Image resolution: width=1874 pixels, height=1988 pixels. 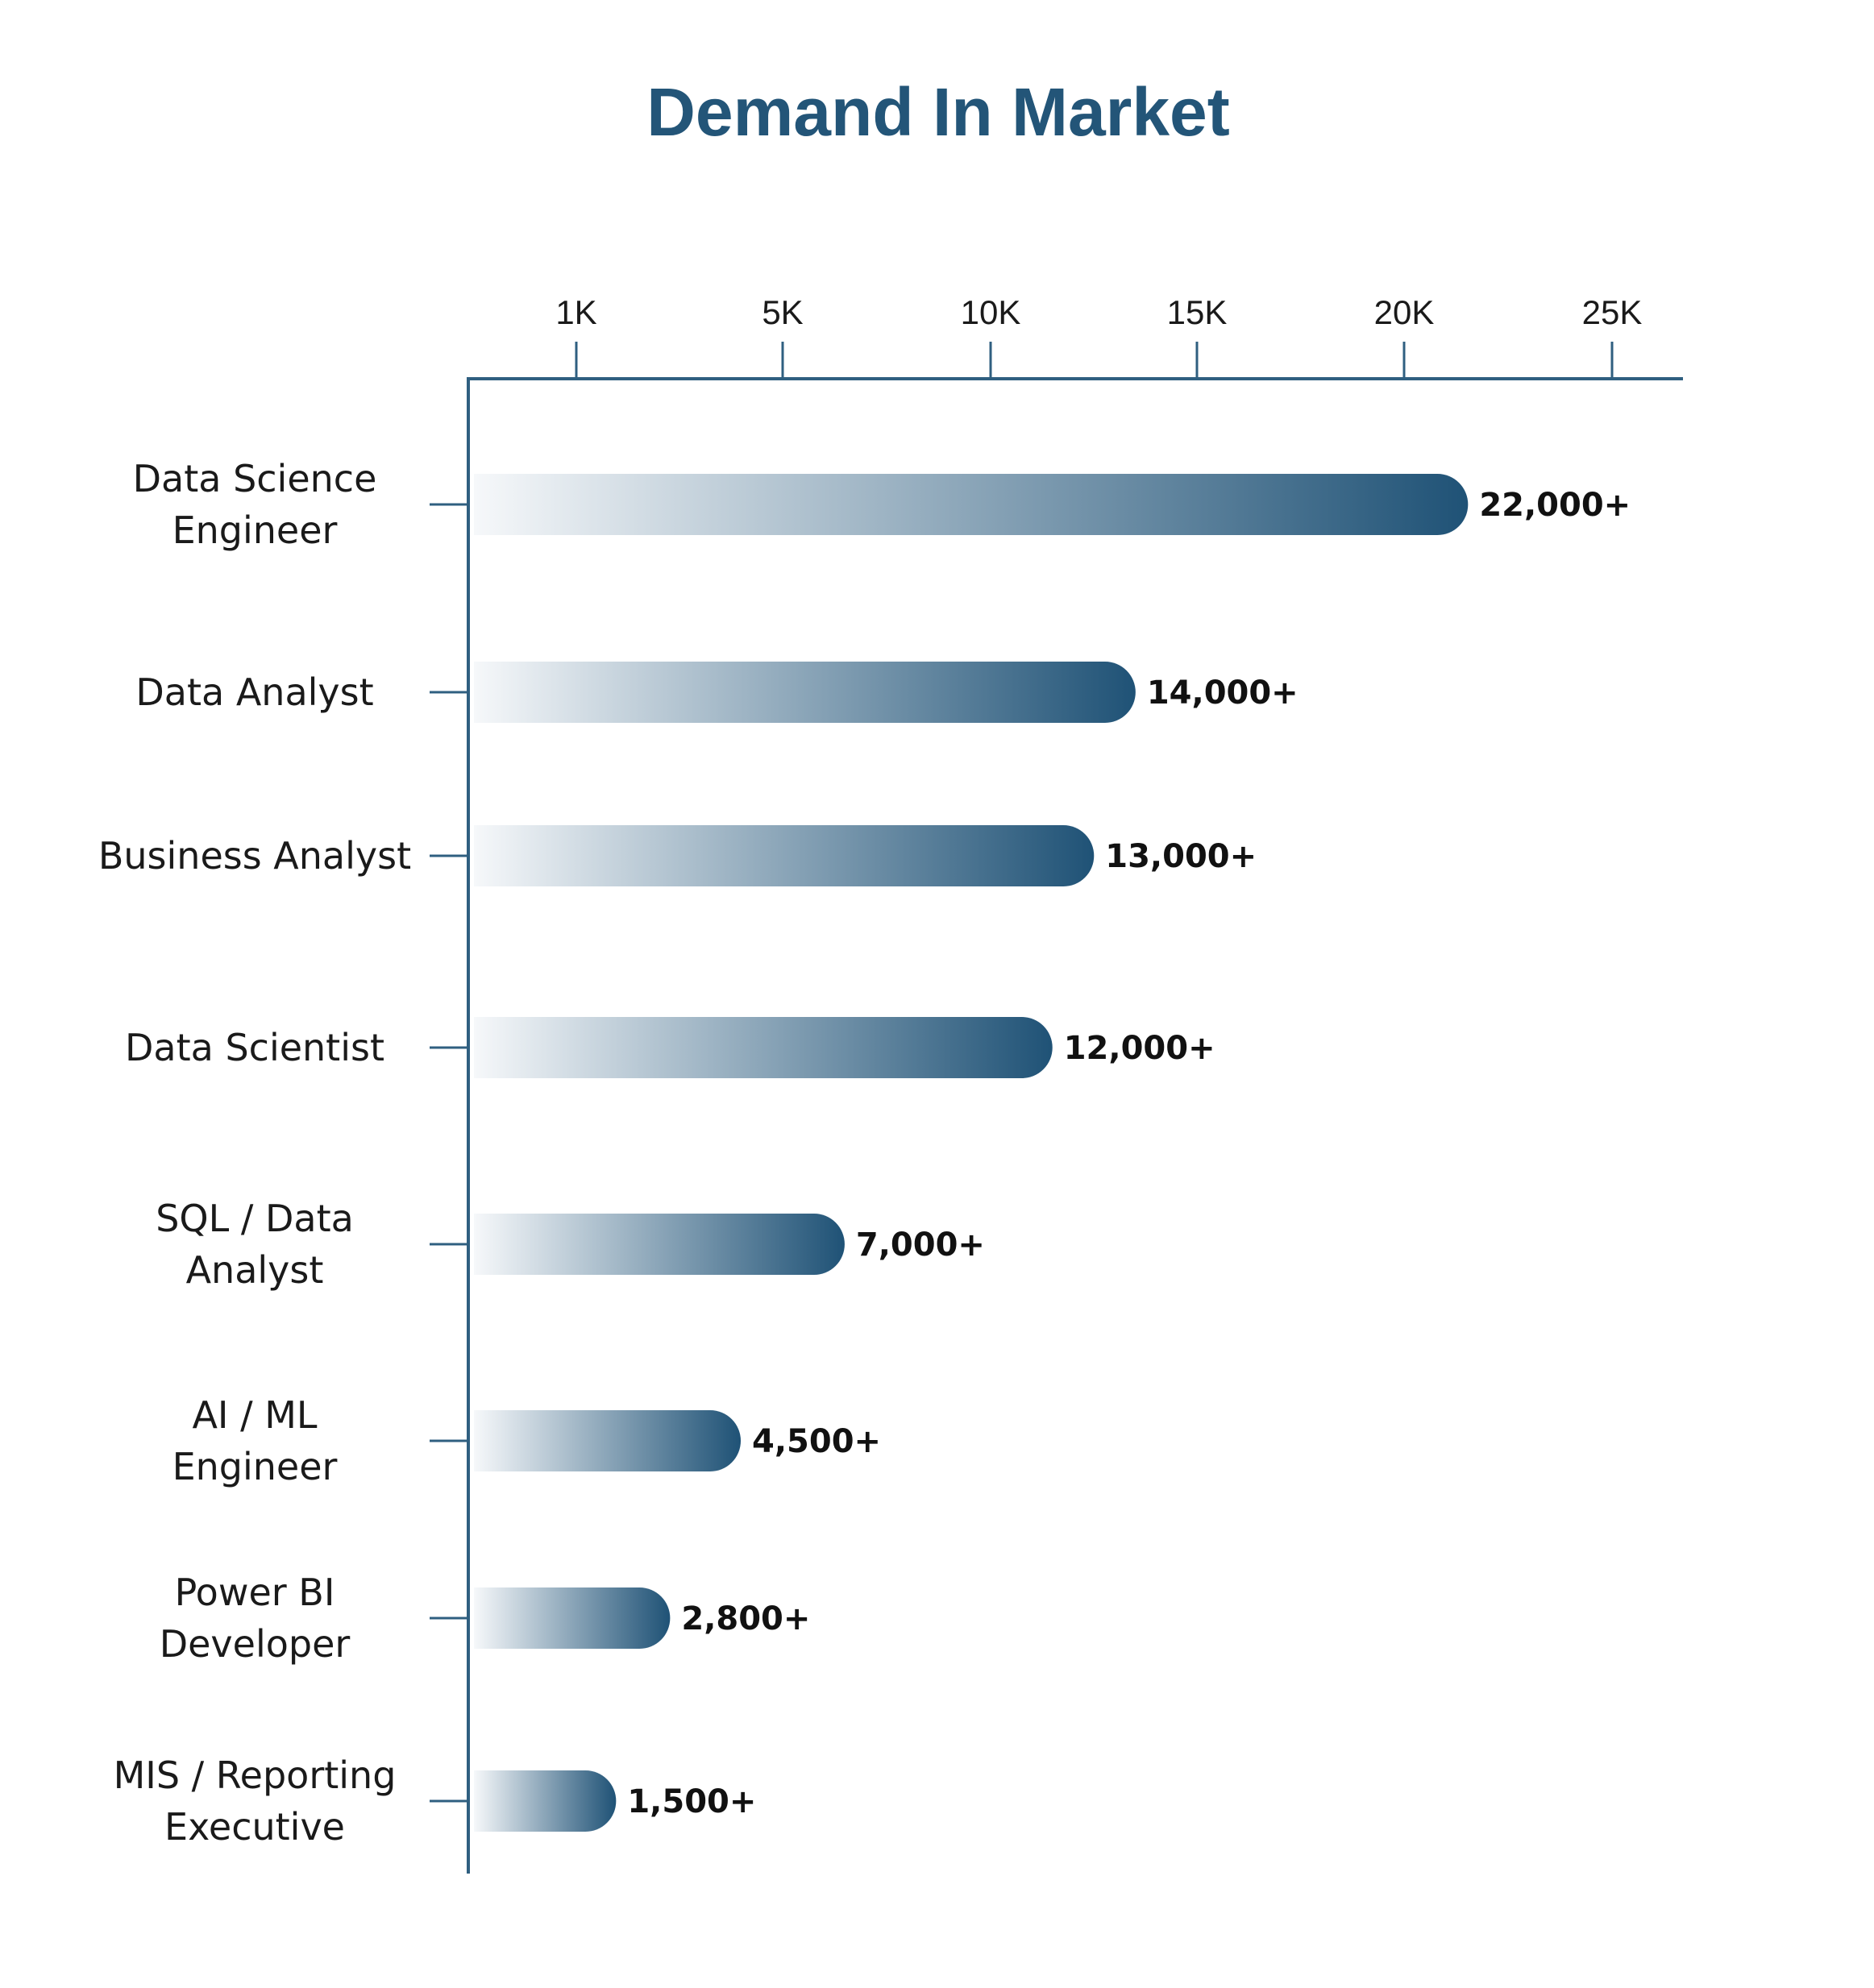 I want to click on value-label: 1,500+, so click(x=691, y=1802).